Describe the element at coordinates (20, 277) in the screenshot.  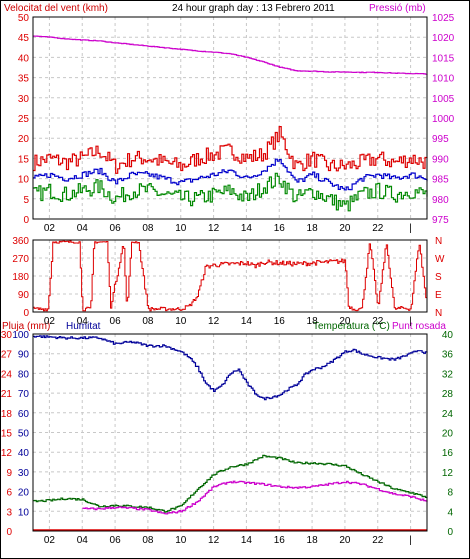
I see `direction-tick-label: 180` at that location.